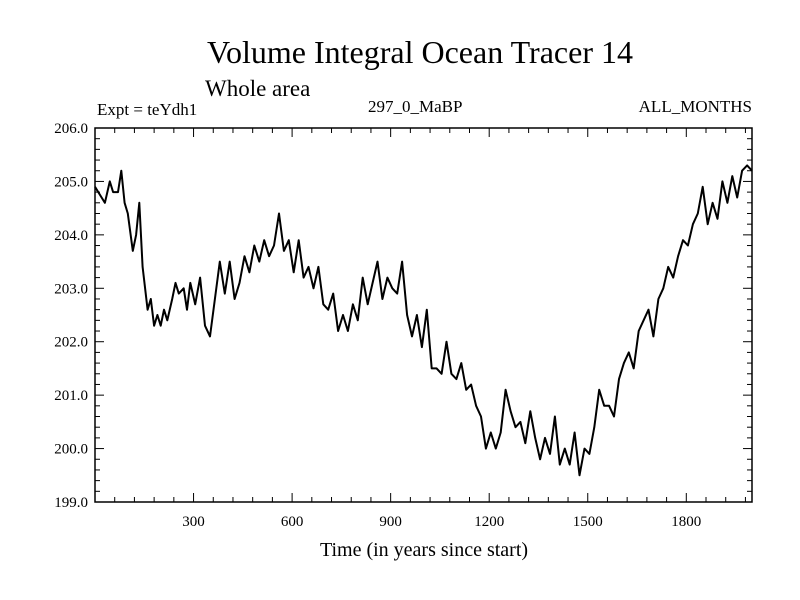 The height and width of the screenshot is (600, 800). What do you see at coordinates (588, 522) in the screenshot?
I see `x-tick-label: 1500` at bounding box center [588, 522].